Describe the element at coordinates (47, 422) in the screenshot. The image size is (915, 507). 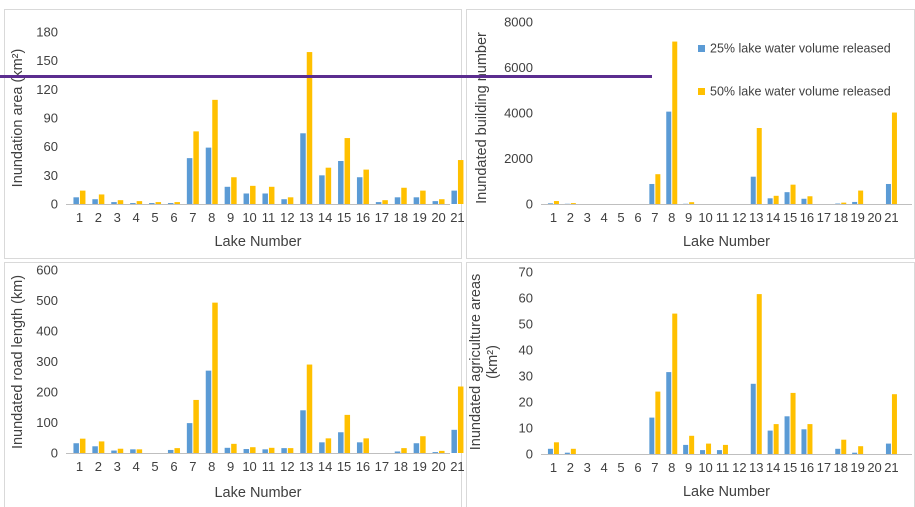
I see `y-tick-label: 100` at that location.